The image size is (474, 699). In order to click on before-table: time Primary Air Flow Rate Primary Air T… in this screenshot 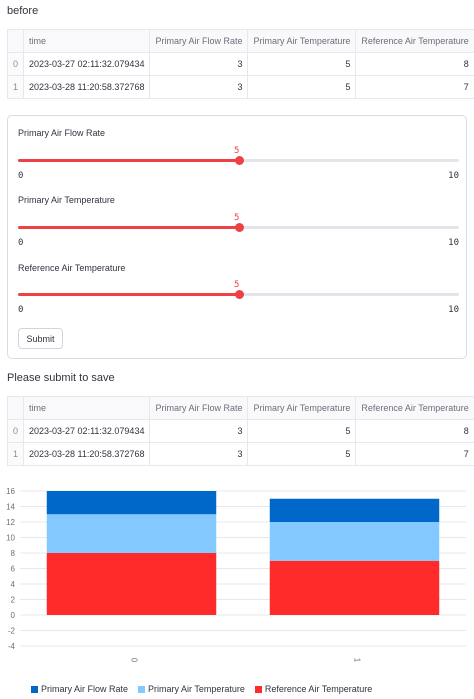, I will do `click(240, 64)`.